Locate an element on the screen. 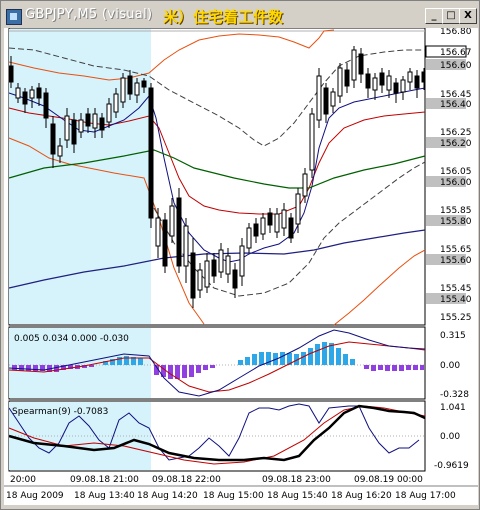 The height and width of the screenshot is (510, 480). spearman-indicator-label: Spearman(9) -0.7083 is located at coordinates (60, 412).